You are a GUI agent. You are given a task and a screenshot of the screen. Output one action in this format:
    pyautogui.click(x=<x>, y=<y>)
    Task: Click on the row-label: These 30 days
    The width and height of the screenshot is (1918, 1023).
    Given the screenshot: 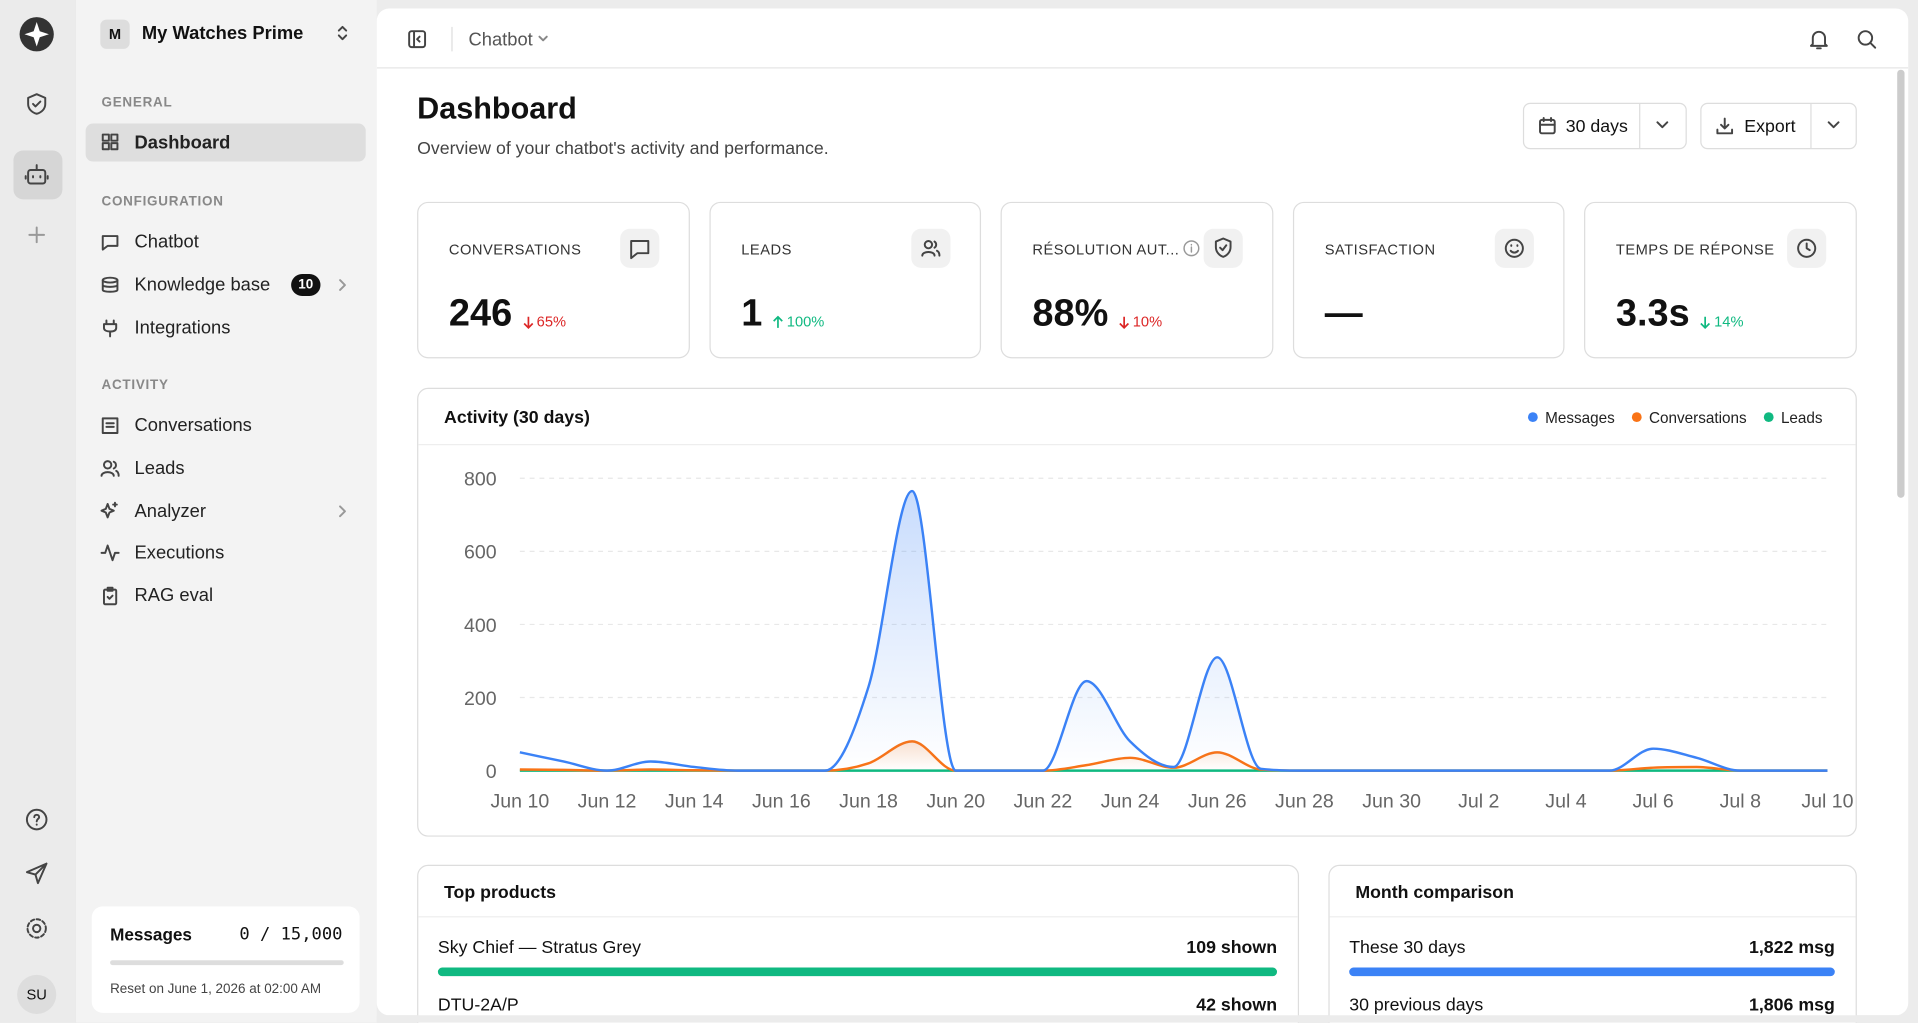 What is the action you would take?
    pyautogui.click(x=1407, y=948)
    